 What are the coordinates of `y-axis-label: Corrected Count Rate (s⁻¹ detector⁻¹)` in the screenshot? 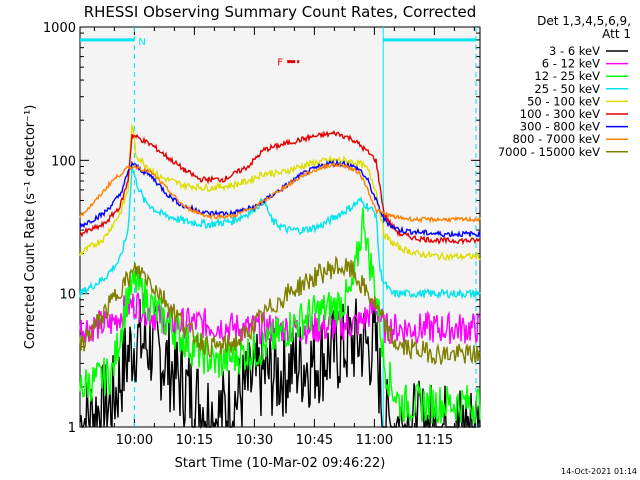 It's located at (30, 227).